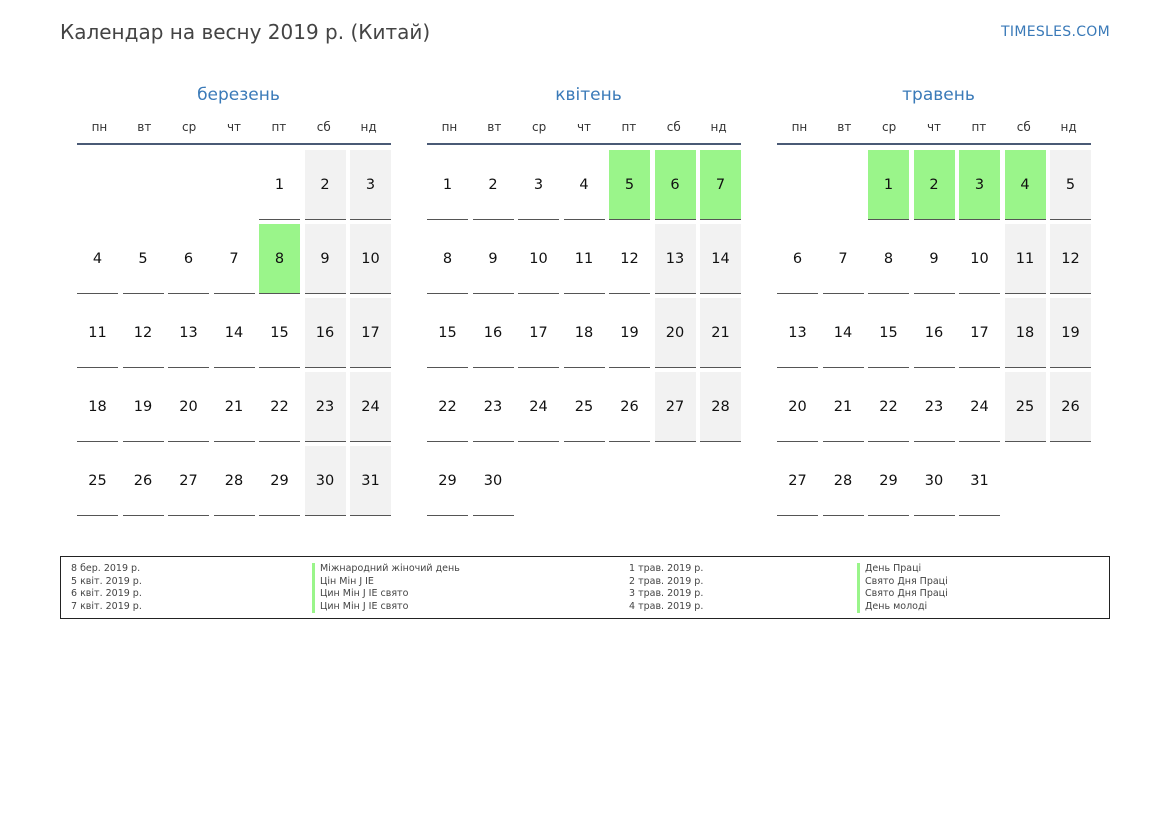  Describe the element at coordinates (97, 333) in the screenshot. I see `day-cell: 11` at that location.